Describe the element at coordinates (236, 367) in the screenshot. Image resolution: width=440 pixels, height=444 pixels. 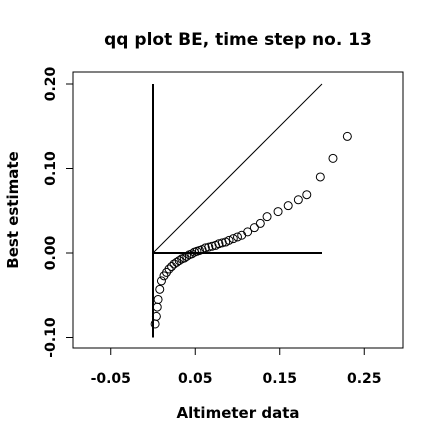
I see `x-axis-ticks: -0.05 0.05 0.15 0.25` at that location.